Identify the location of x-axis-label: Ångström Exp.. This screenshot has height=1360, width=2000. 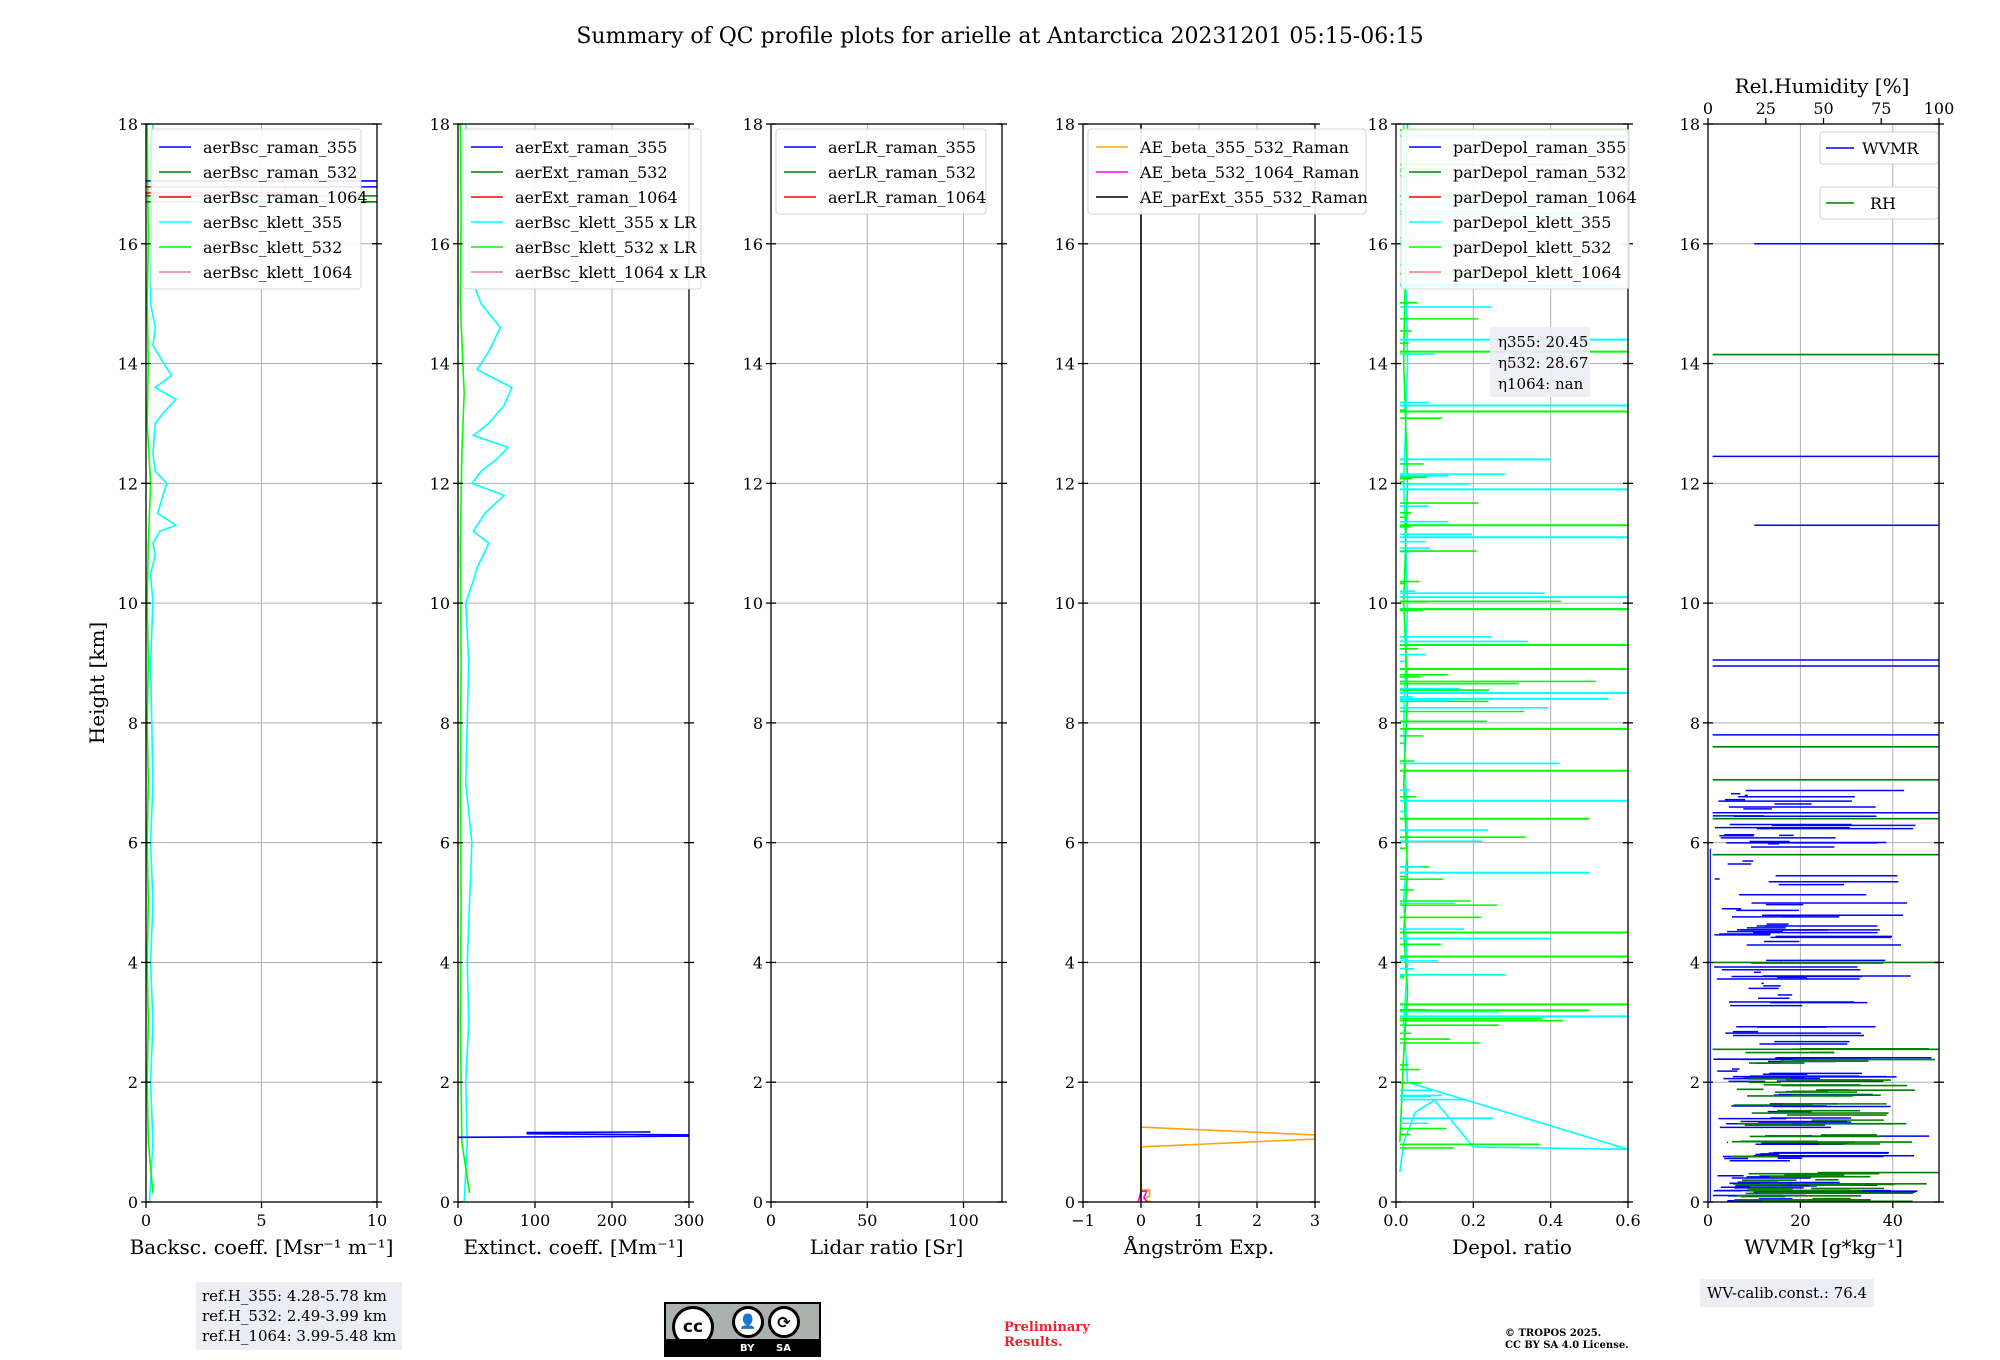
(1198, 1246).